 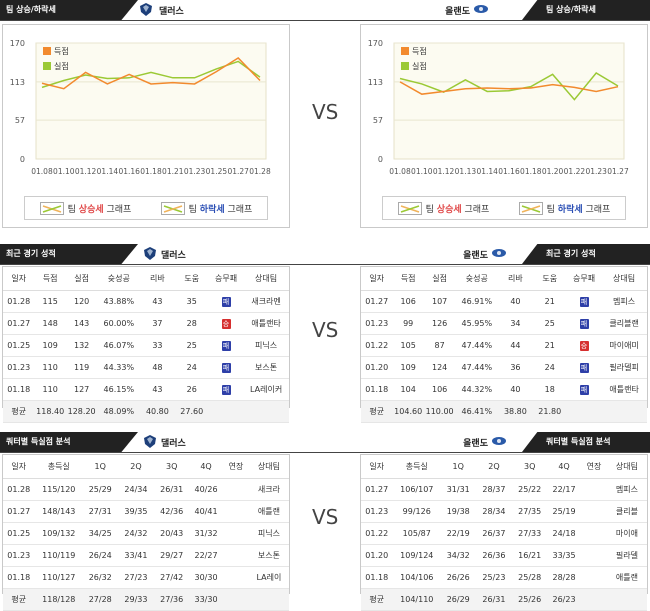 I want to click on table-row: 01.22 105/87 22/19 26/37 27/33 24/18 마이애, so click(x=504, y=533).